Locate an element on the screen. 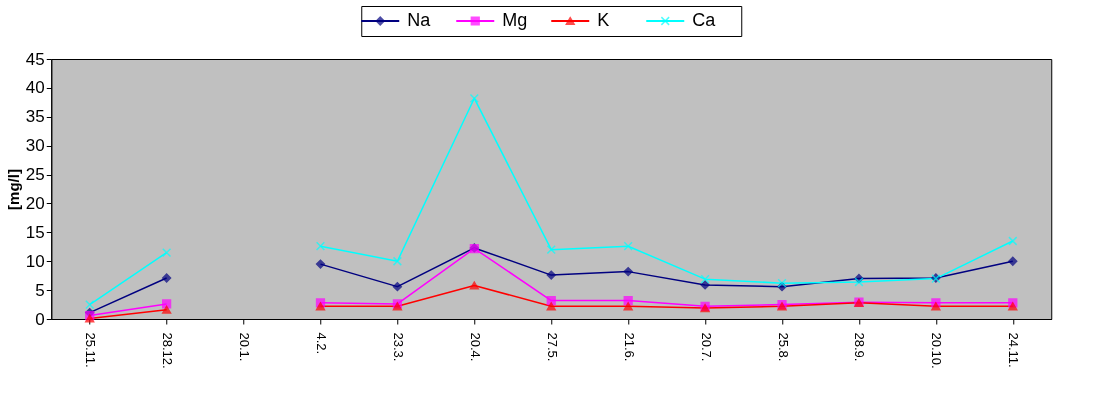 Image resolution: width=1112 pixels, height=410 pixels. y-tick-label: 30 is located at coordinates (35, 146).